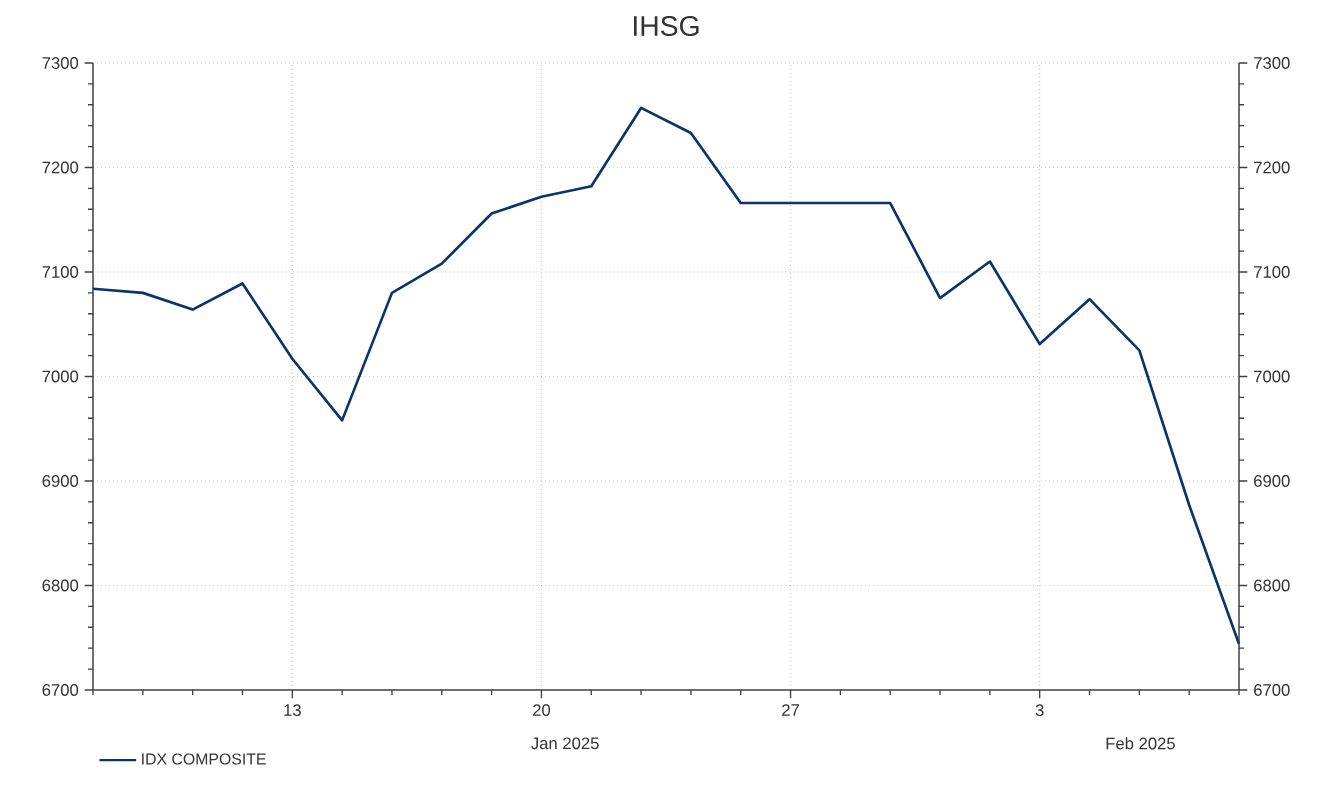  What do you see at coordinates (542, 710) in the screenshot?
I see `x-tick-label: 20` at bounding box center [542, 710].